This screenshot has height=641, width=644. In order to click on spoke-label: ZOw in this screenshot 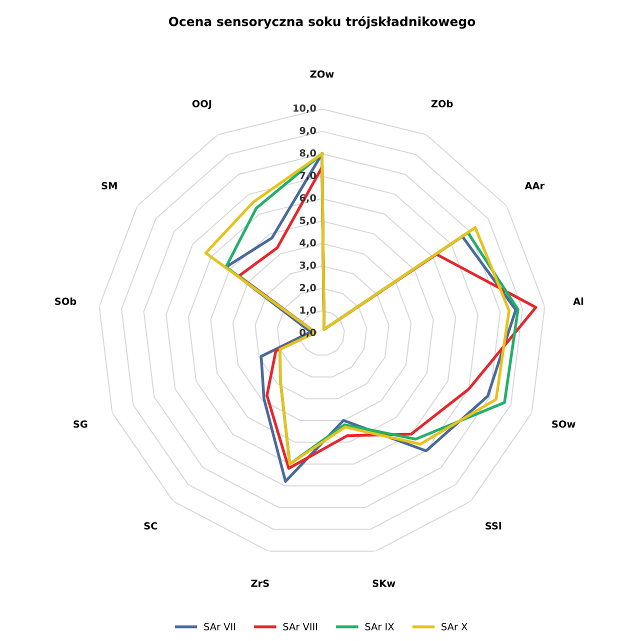, I will do `click(322, 74)`.